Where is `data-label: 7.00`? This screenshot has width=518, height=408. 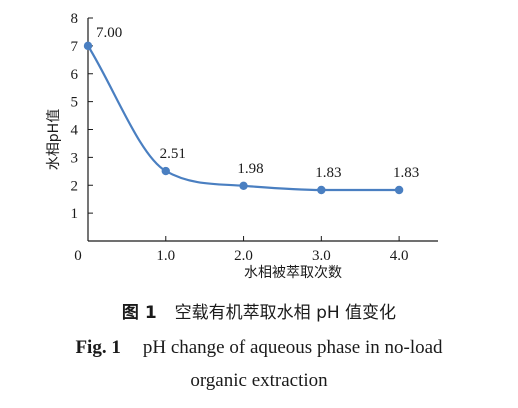 data-label: 7.00 is located at coordinates (109, 33).